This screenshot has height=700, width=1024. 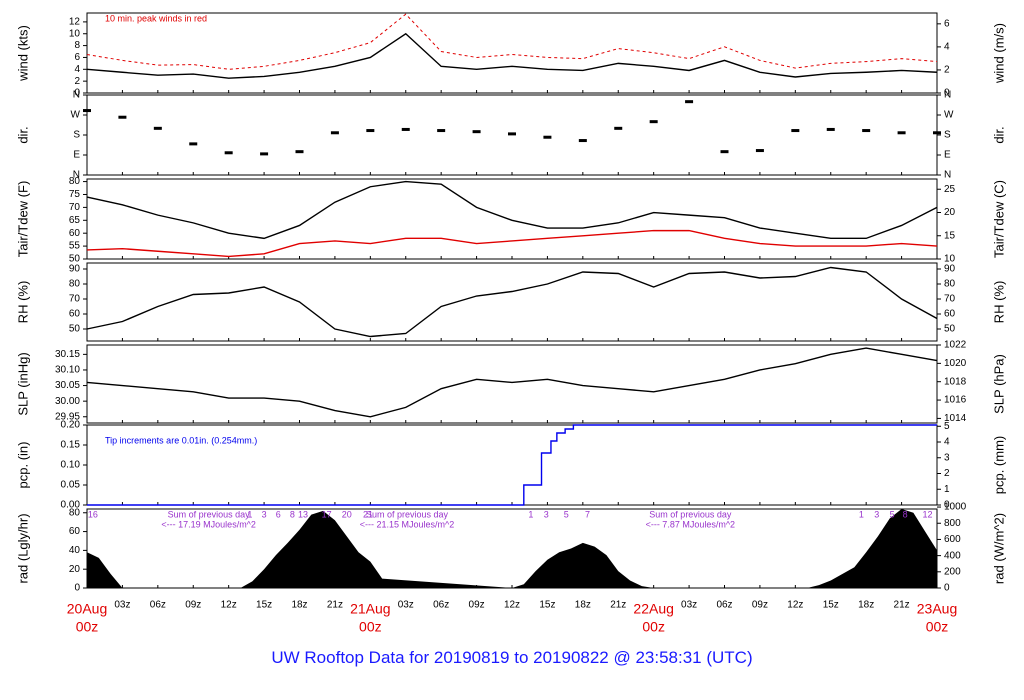 What do you see at coordinates (181, 440) in the screenshot?
I see `pcp-annotation: Tip increments are 0.01in. (0.254mm.)` at bounding box center [181, 440].